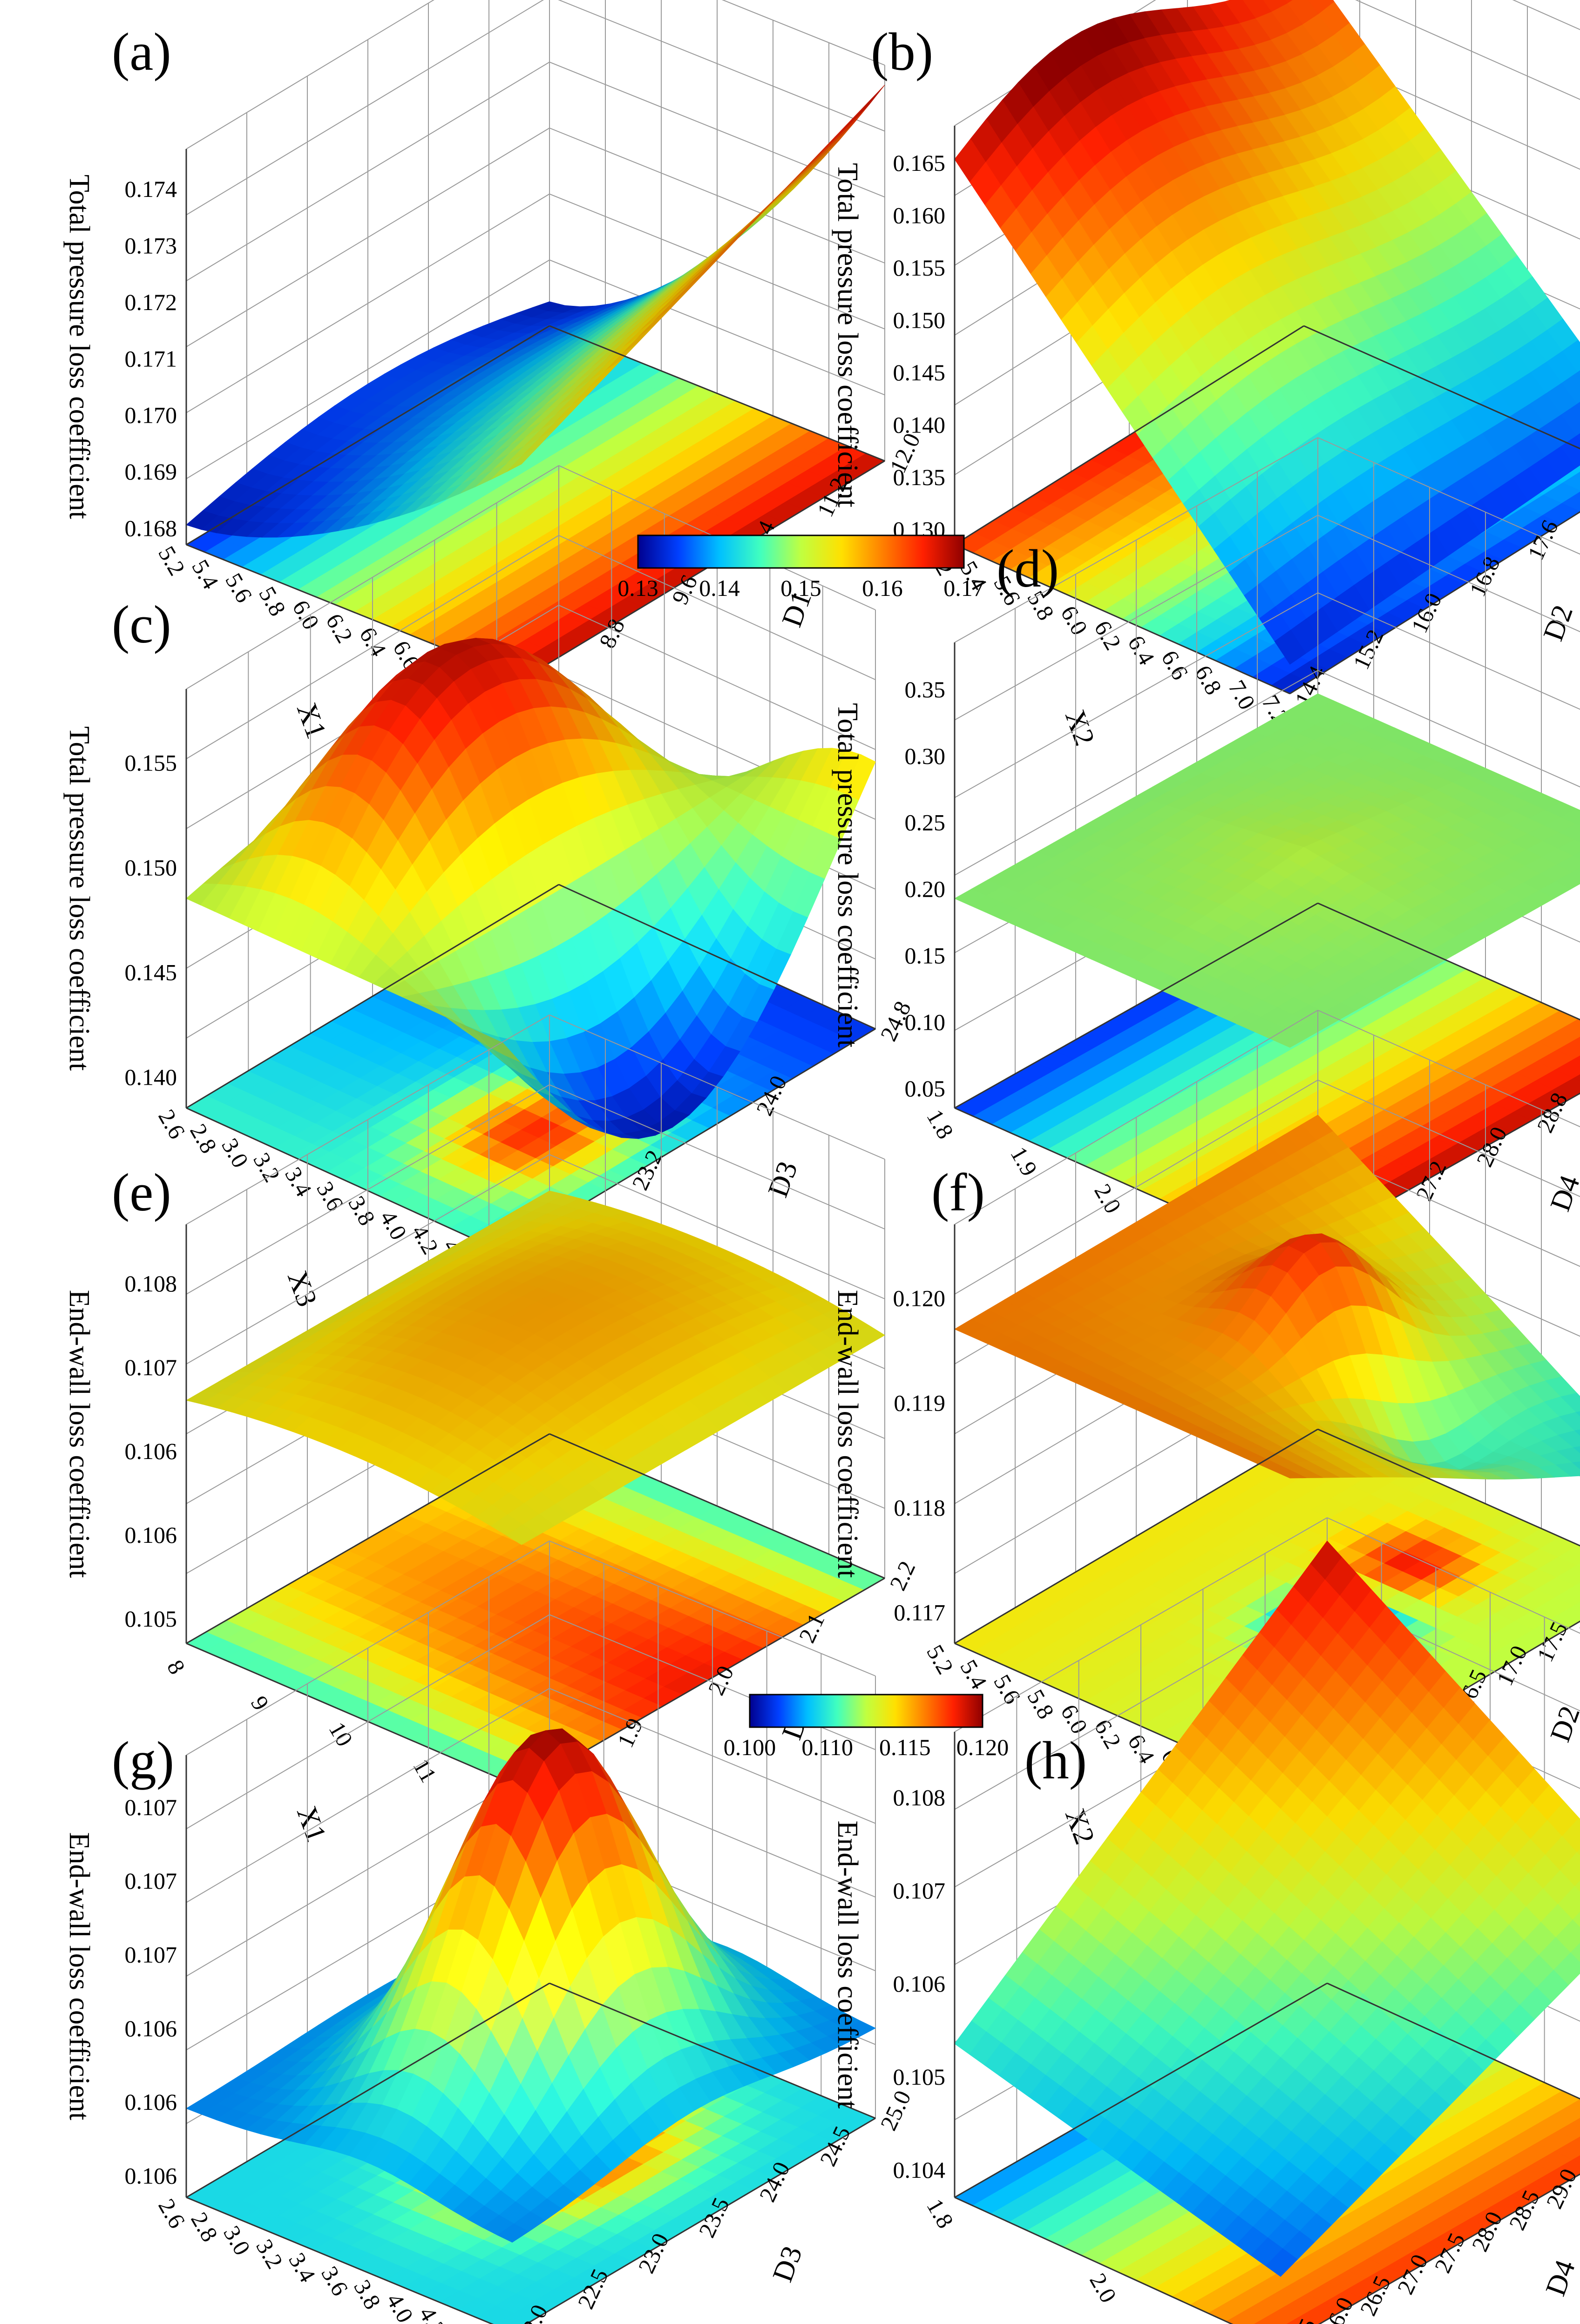 The height and width of the screenshot is (2324, 1580). What do you see at coordinates (750, 1747) in the screenshot?
I see `colorbar-tick-label: 0.100` at bounding box center [750, 1747].